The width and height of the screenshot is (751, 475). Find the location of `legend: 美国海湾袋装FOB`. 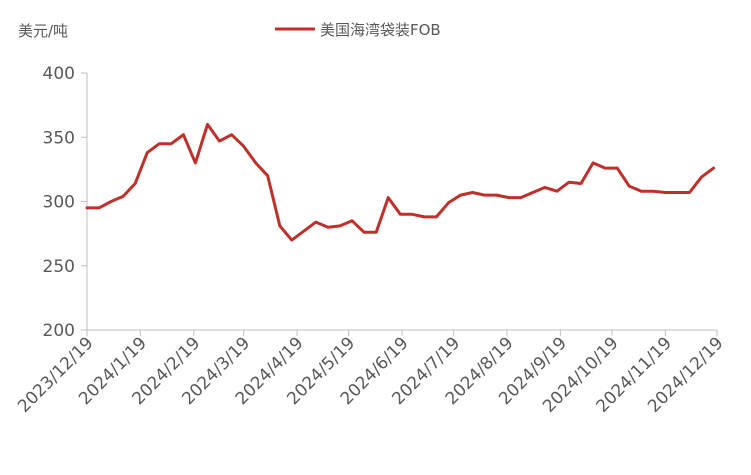

legend: 美国海湾袋装FOB is located at coordinates (358, 30).